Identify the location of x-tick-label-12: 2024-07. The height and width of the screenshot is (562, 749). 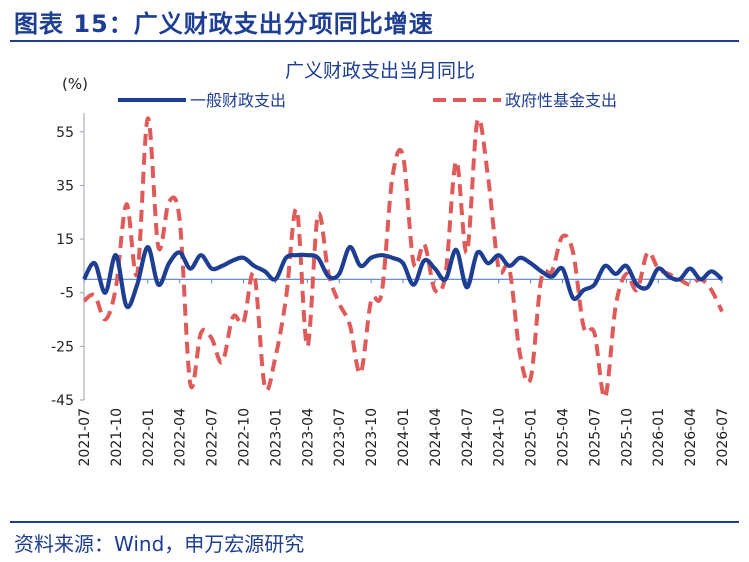
(468, 437).